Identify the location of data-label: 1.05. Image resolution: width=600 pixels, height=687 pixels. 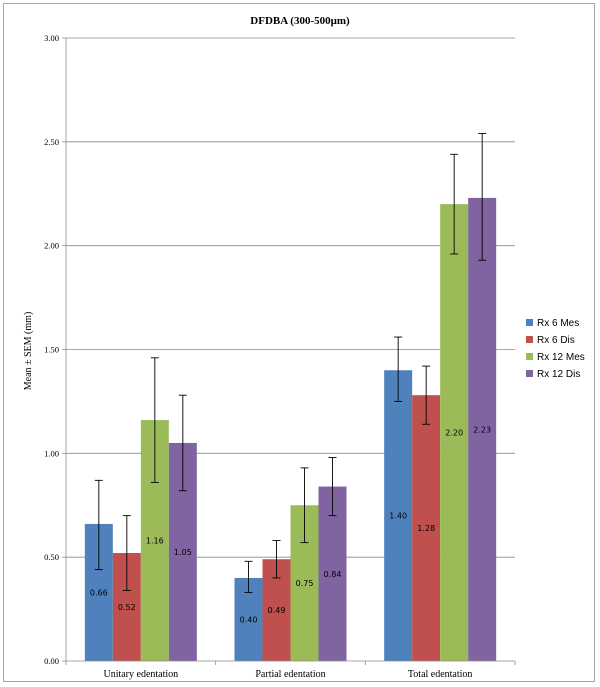
(183, 552).